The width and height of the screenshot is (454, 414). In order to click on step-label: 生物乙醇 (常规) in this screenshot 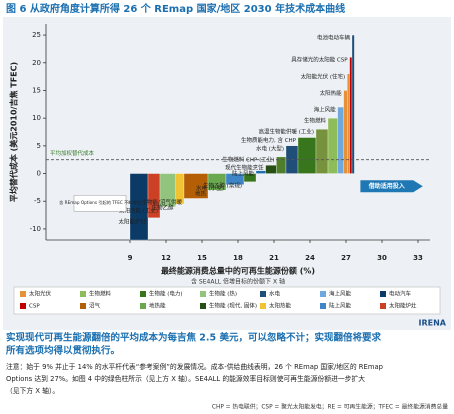, I will do `click(222, 185)`.